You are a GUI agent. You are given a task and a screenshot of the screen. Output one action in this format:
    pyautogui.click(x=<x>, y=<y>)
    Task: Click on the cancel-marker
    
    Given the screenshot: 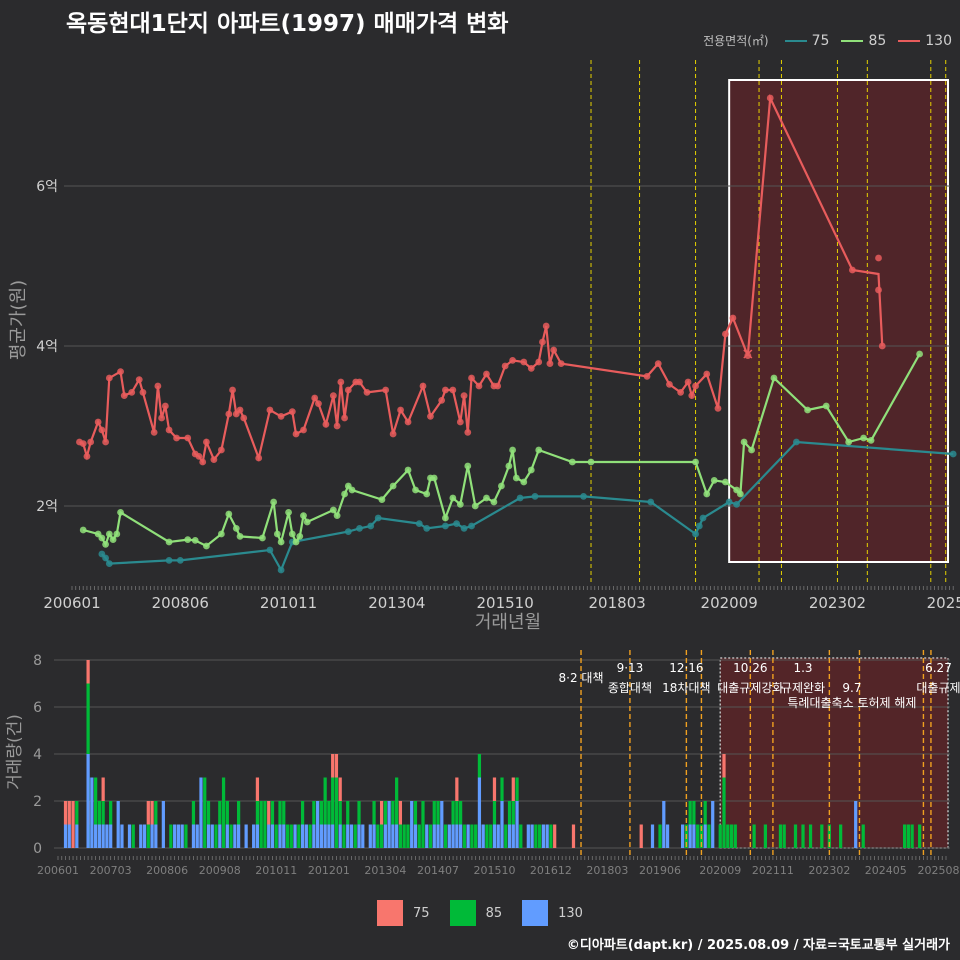 What is the action you would take?
    pyautogui.click(x=748, y=354)
    